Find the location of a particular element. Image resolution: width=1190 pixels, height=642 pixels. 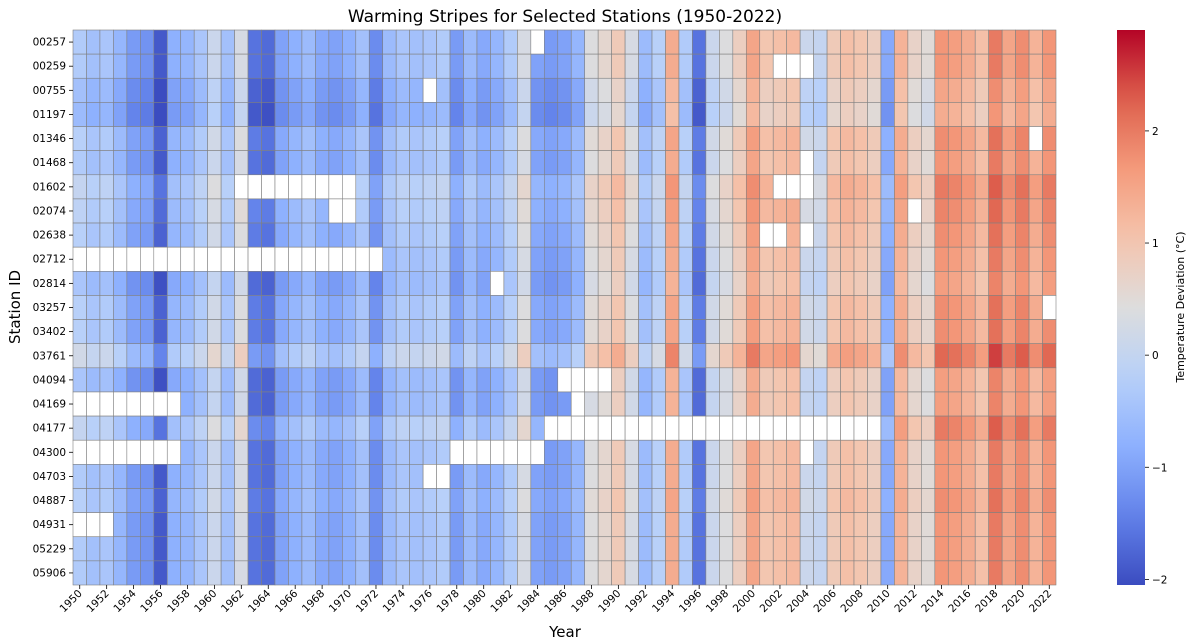

x-tick-label: 1960 is located at coordinates (205, 601).